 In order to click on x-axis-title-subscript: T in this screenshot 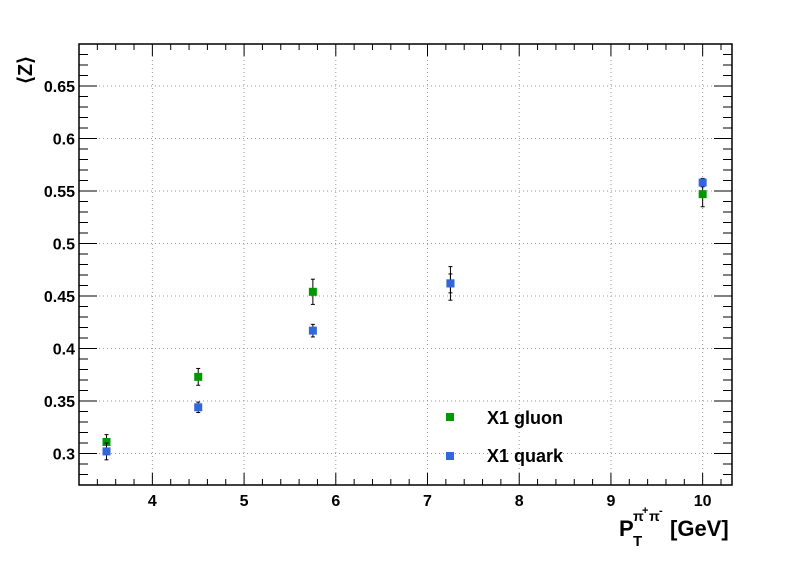, I will do `click(637, 541)`.